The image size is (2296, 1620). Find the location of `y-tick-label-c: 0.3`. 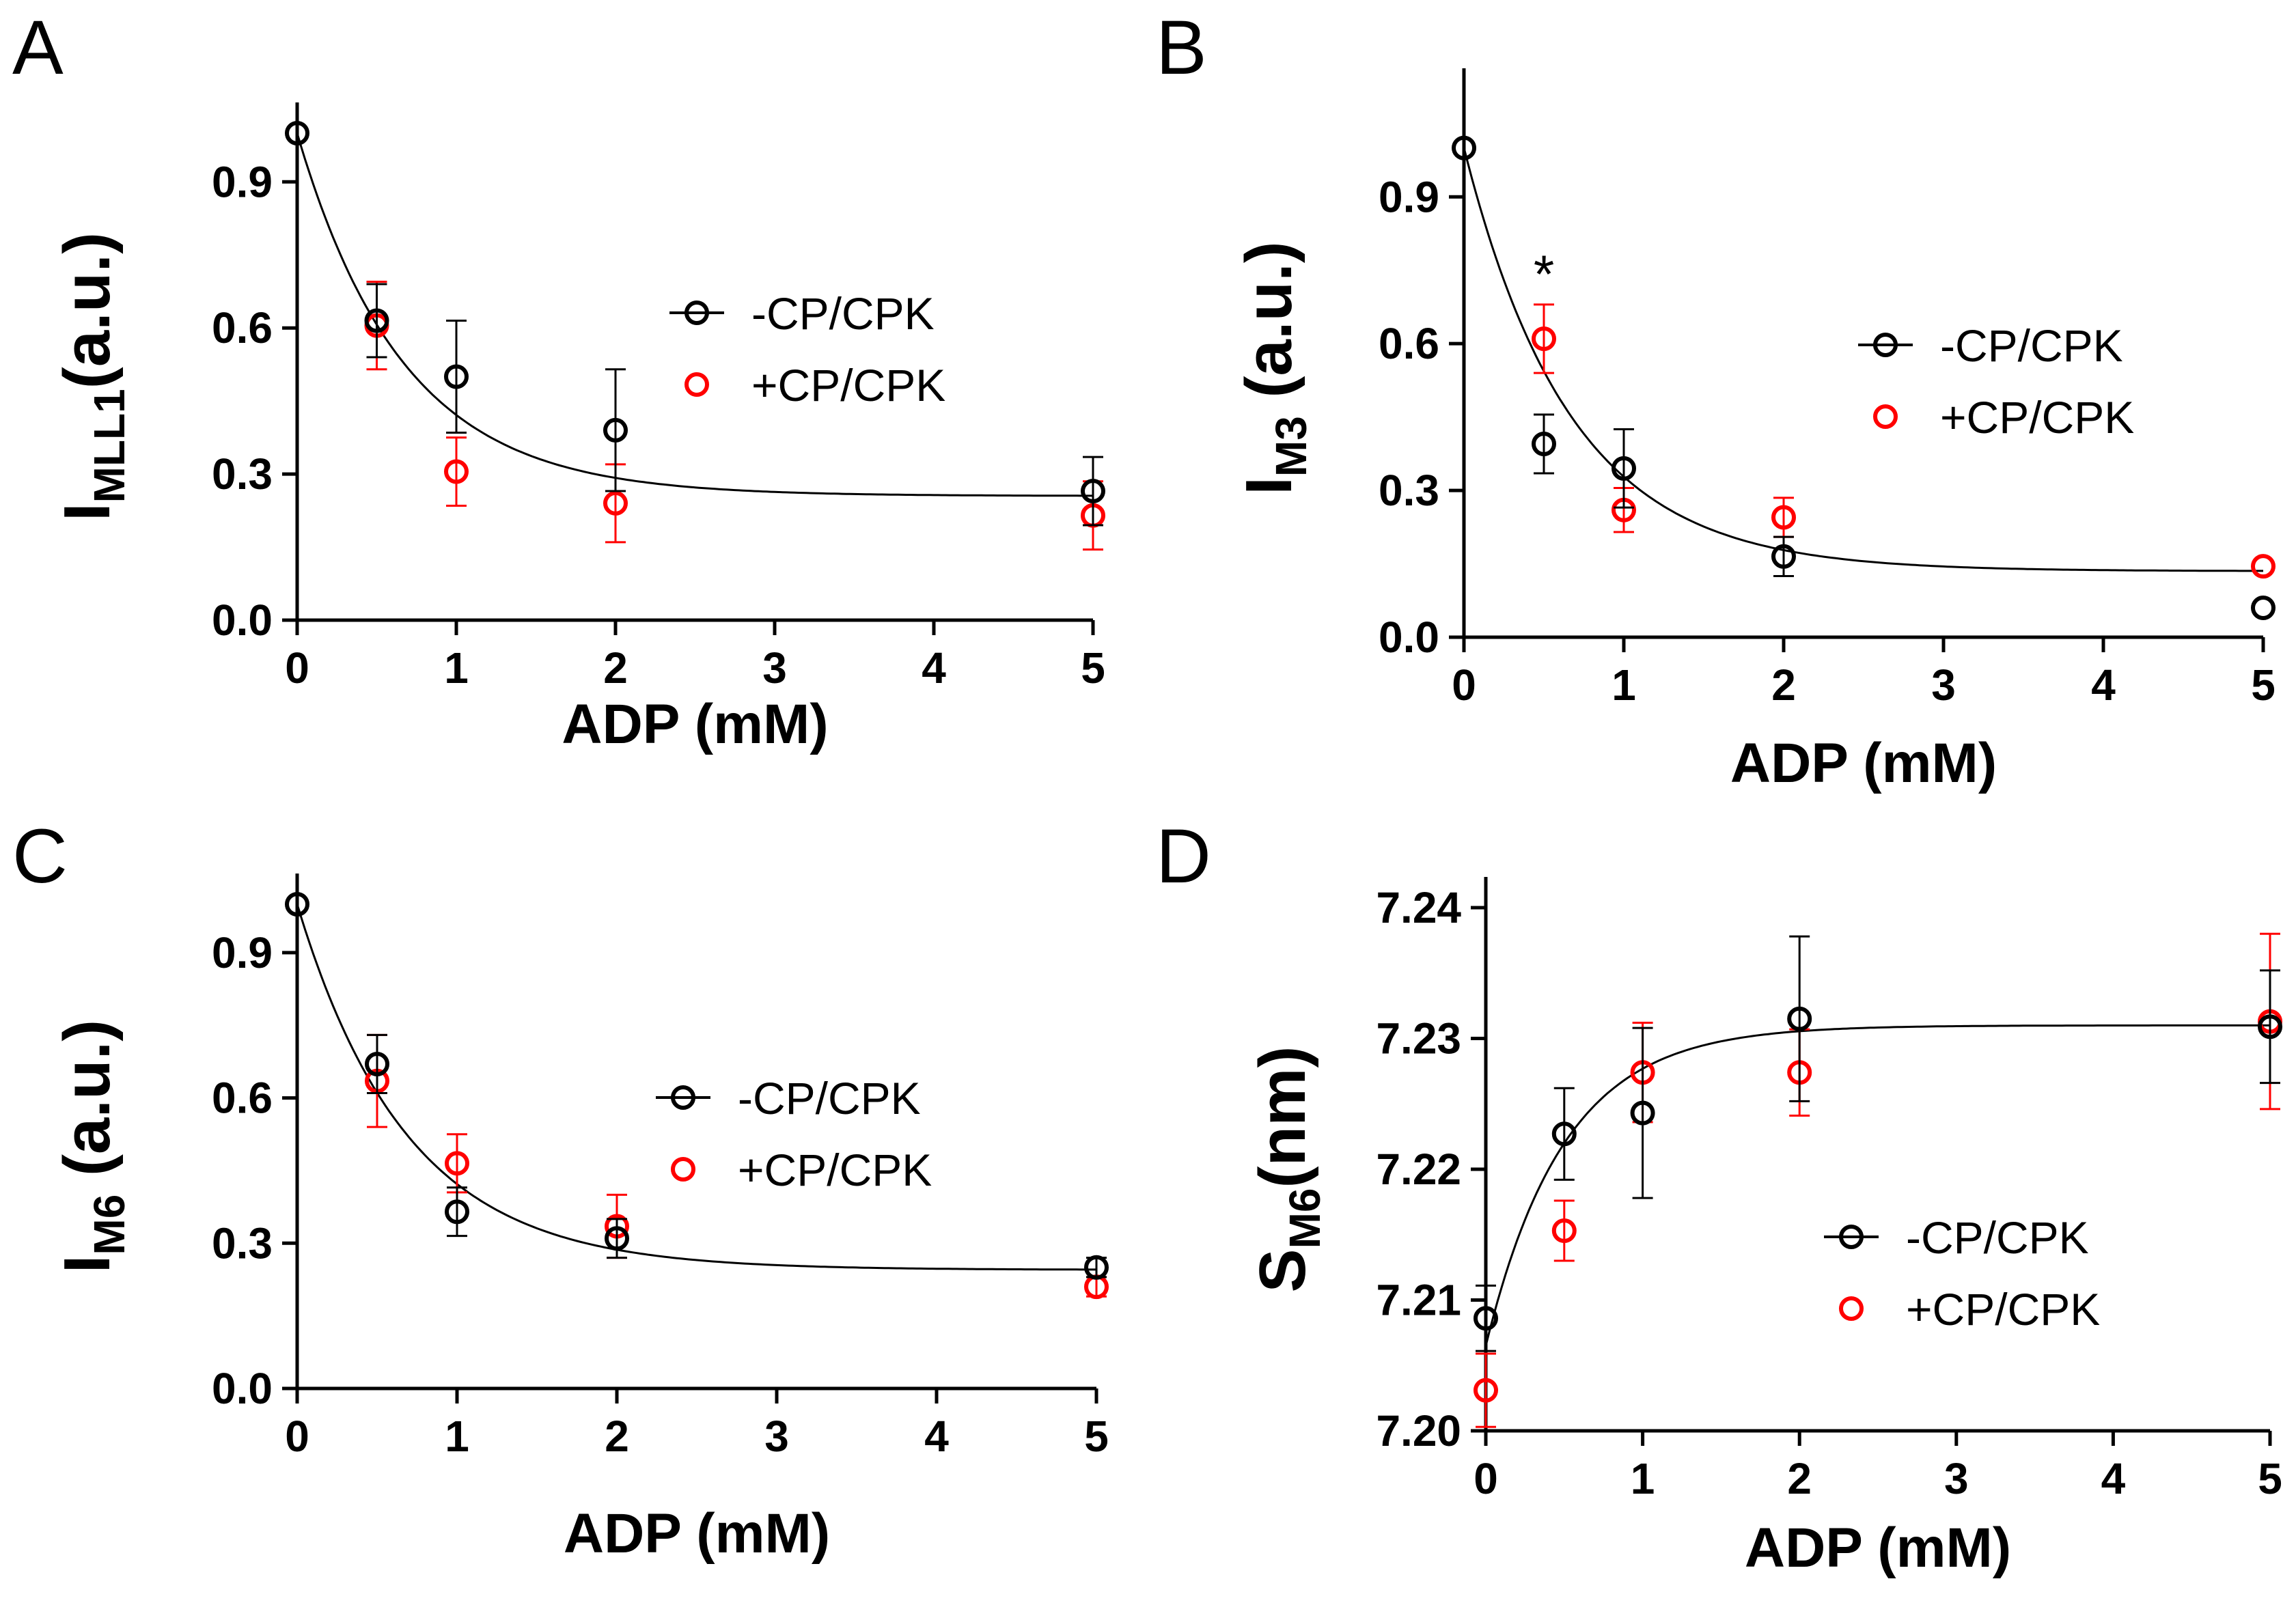

y-tick-label-c: 0.3 is located at coordinates (243, 1243).